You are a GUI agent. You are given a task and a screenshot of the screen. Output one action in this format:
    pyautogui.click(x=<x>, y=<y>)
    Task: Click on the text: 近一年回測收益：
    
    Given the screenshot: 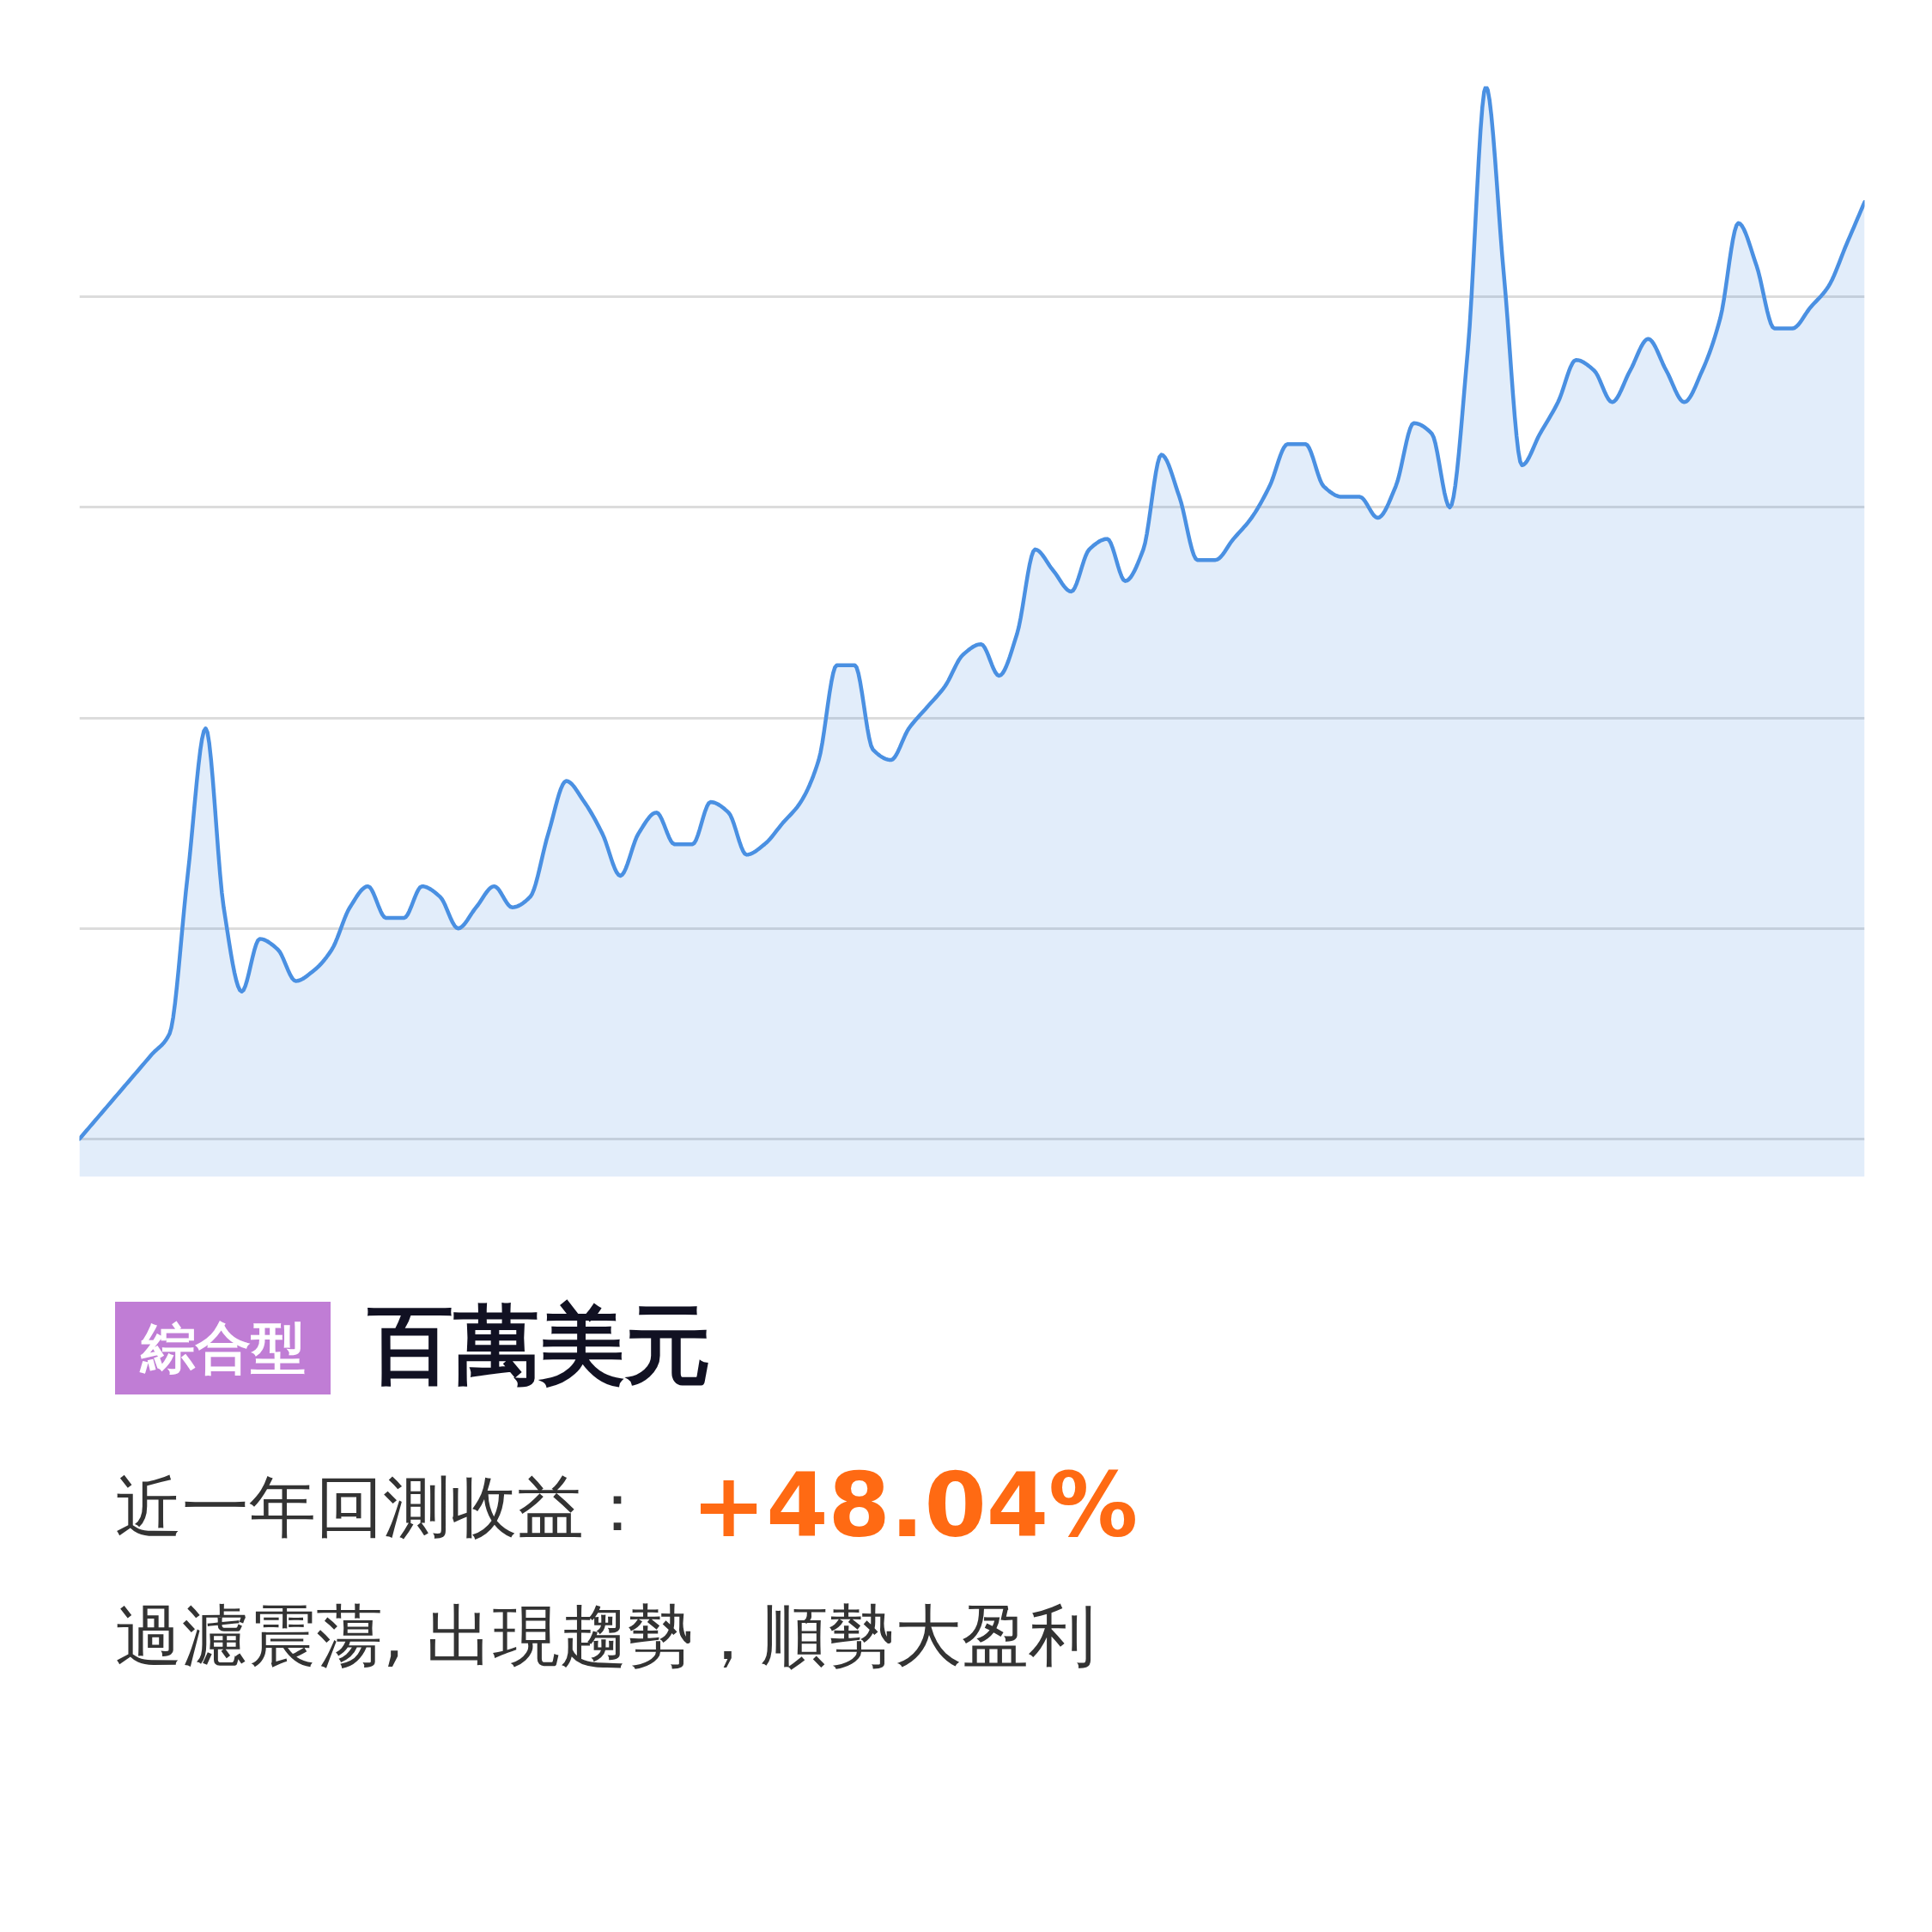 What is the action you would take?
    pyautogui.click(x=383, y=1507)
    